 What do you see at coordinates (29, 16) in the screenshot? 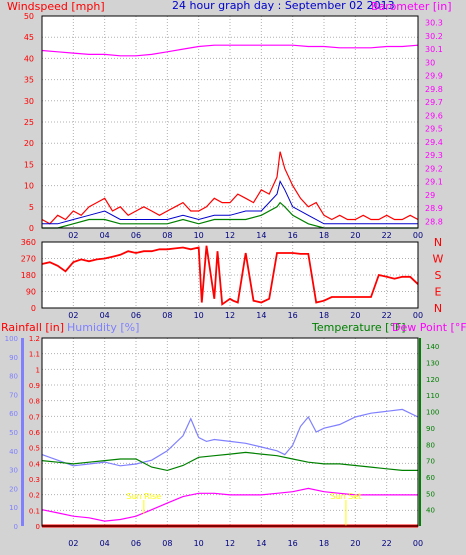
I see `windspeed-tick-label: 50` at bounding box center [29, 16].